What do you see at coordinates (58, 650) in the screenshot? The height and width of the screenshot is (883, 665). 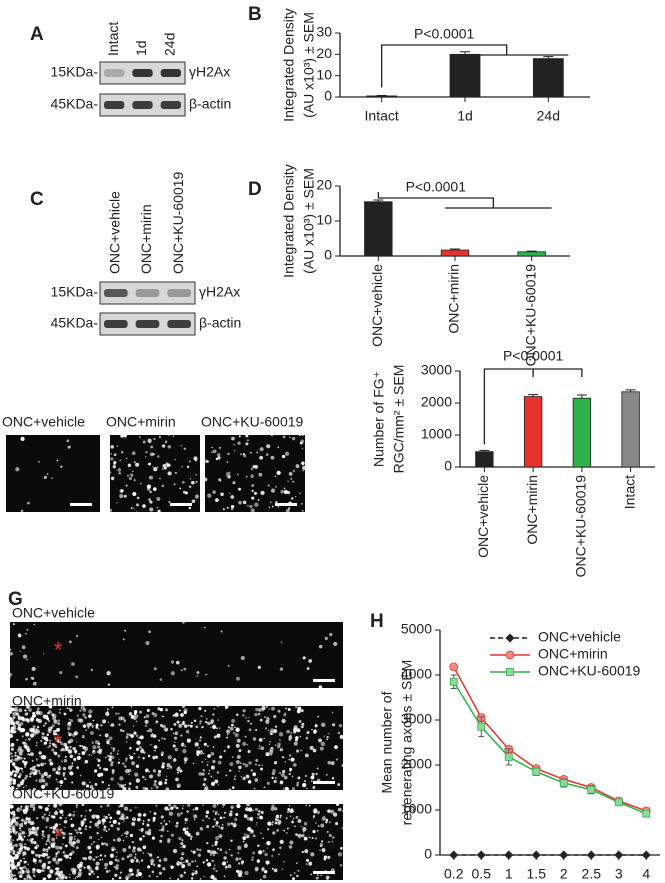 I see `crush-site: *` at bounding box center [58, 650].